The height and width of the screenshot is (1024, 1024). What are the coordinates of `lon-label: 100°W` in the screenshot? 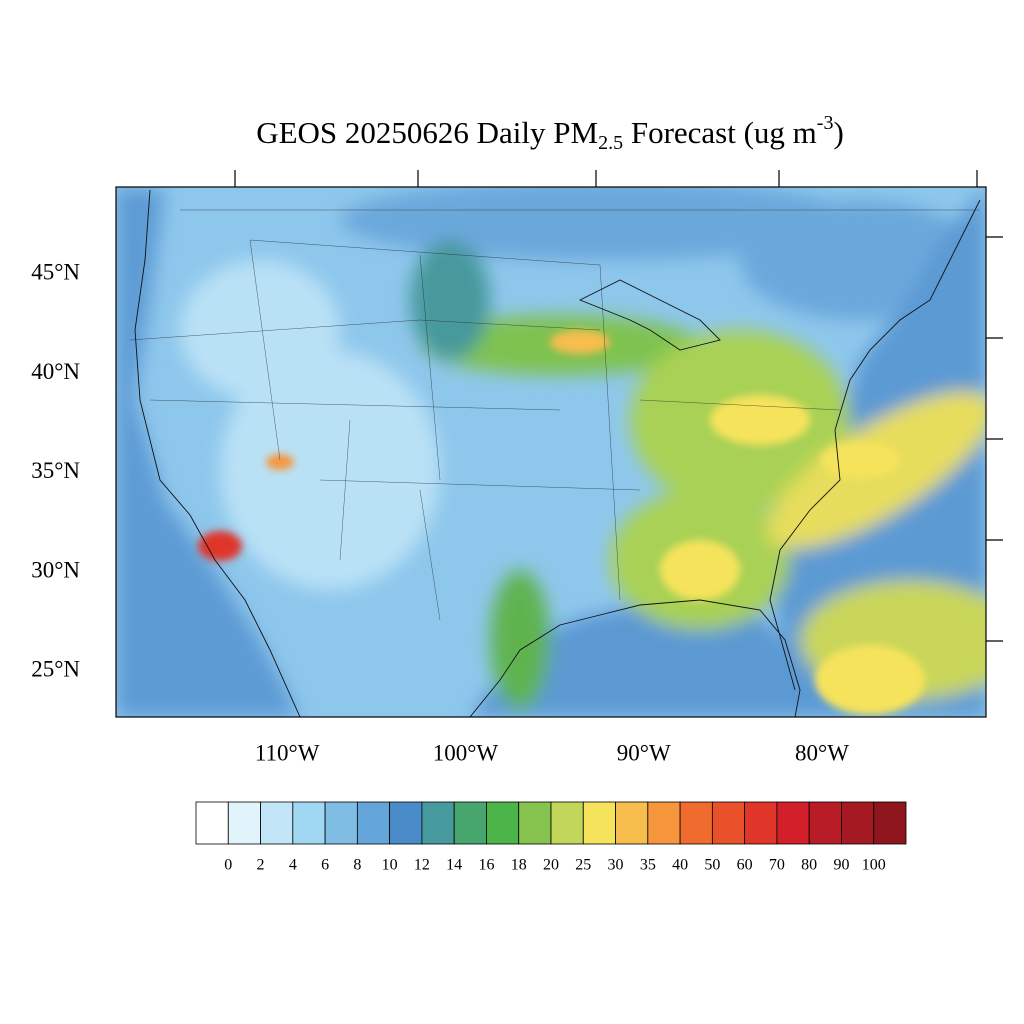 It's located at (466, 752).